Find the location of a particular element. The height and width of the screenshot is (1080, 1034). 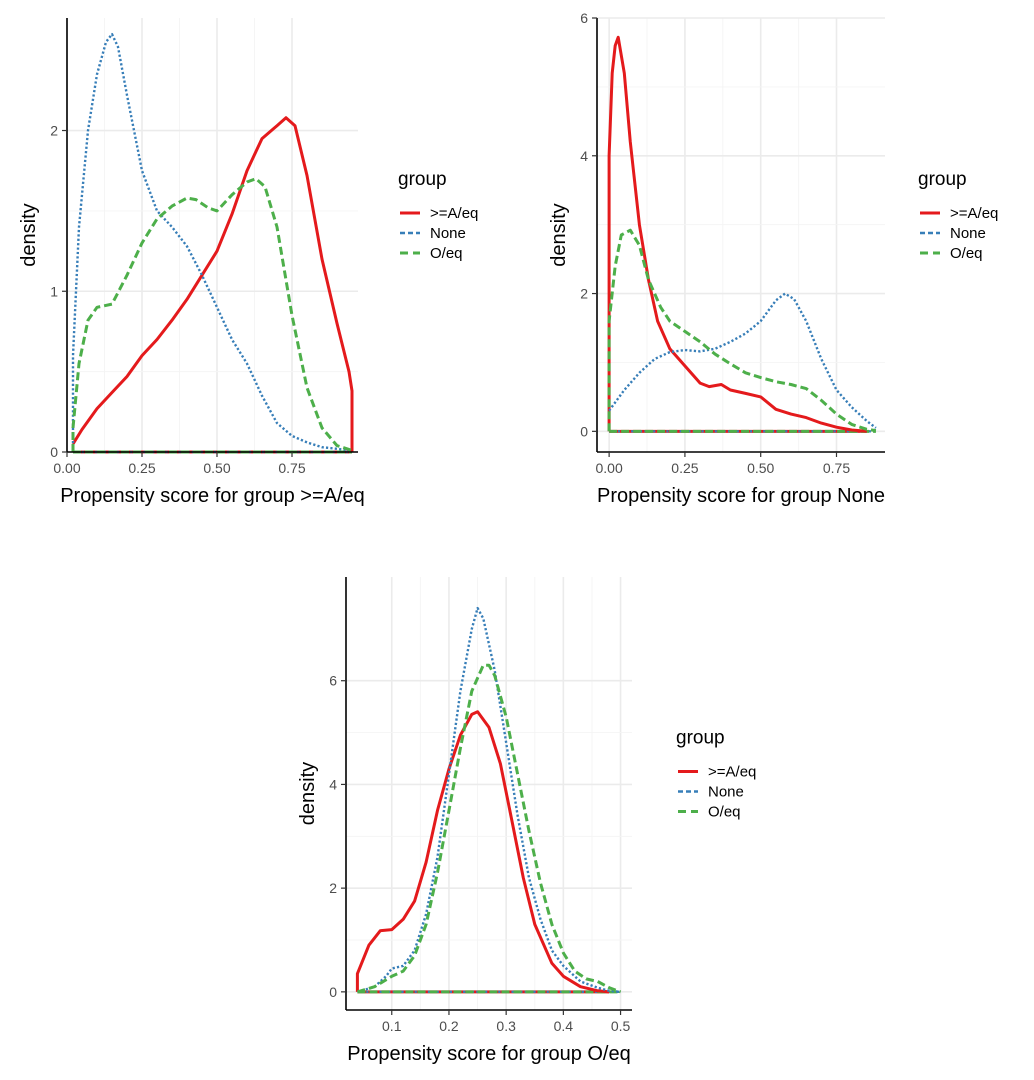

x-axis-title: Propensity score for group >=A/eq is located at coordinates (212, 496).